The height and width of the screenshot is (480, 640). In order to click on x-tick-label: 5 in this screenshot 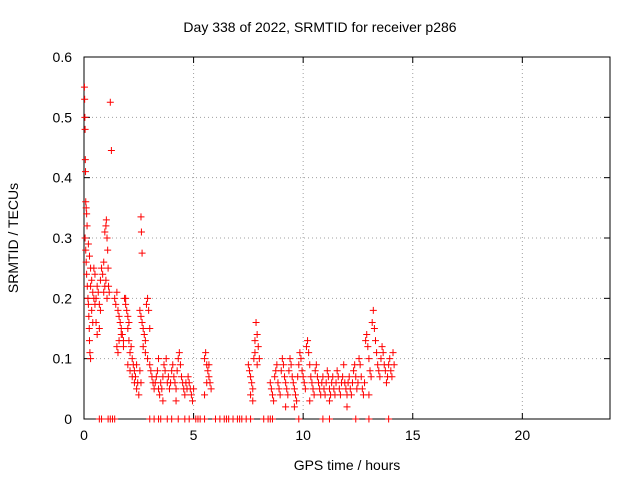, I will do `click(194, 435)`.